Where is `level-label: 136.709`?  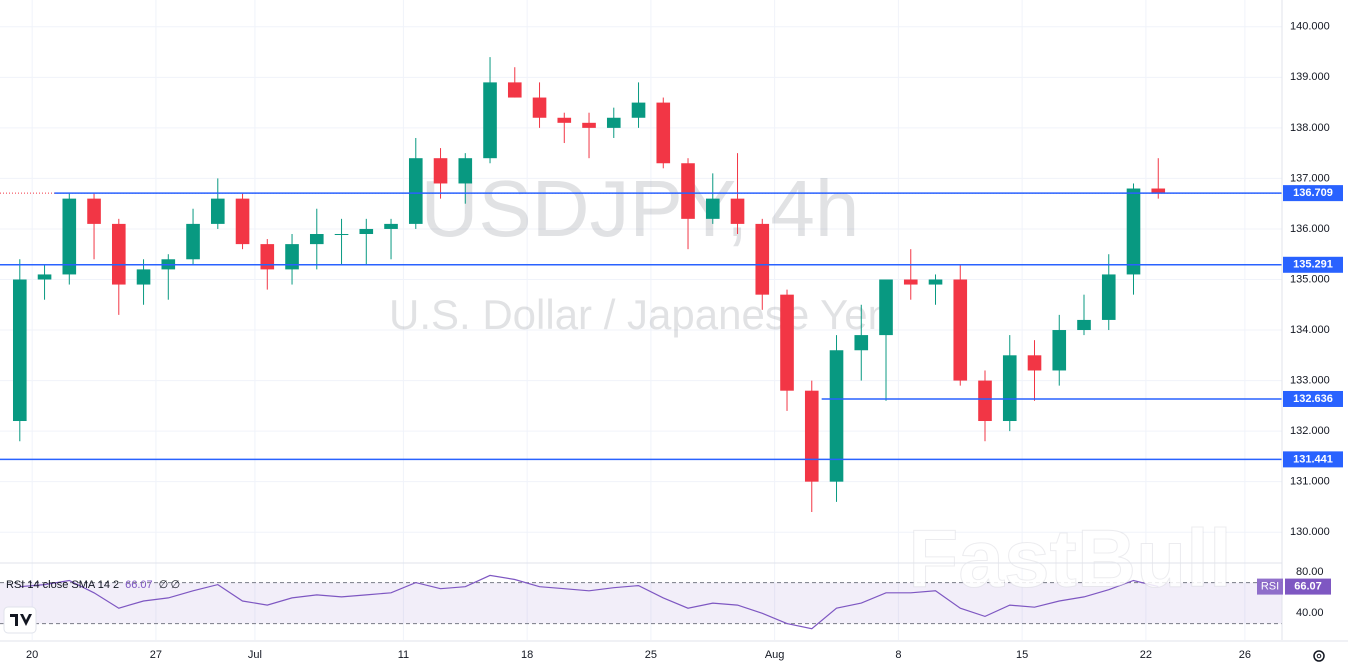 level-label: 136.709 is located at coordinates (1313, 193).